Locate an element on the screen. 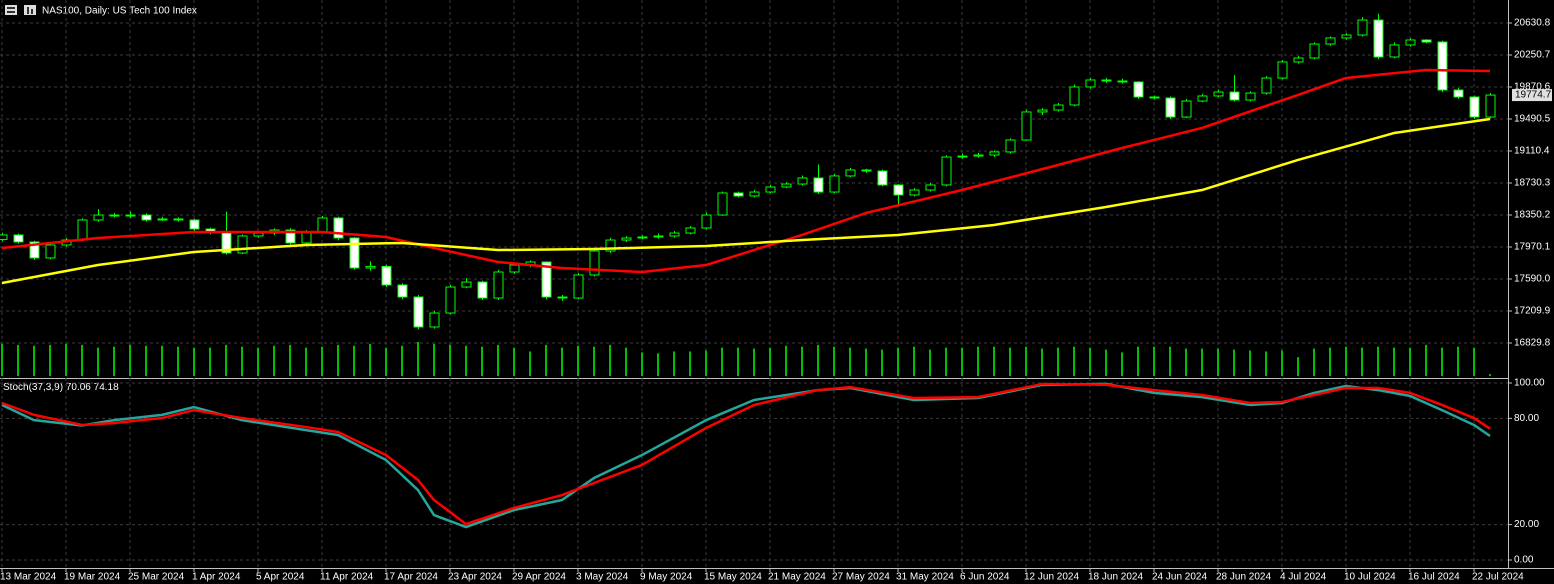  x-tick-label: 25 Mar 2024 is located at coordinates (156, 577).